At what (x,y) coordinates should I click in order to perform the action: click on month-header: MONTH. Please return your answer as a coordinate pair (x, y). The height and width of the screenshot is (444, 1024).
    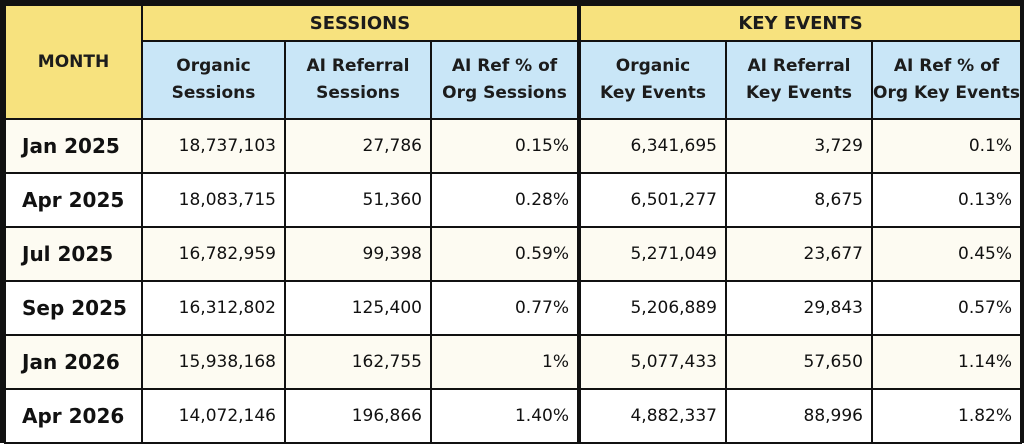
    Looking at the image, I should click on (73, 62).